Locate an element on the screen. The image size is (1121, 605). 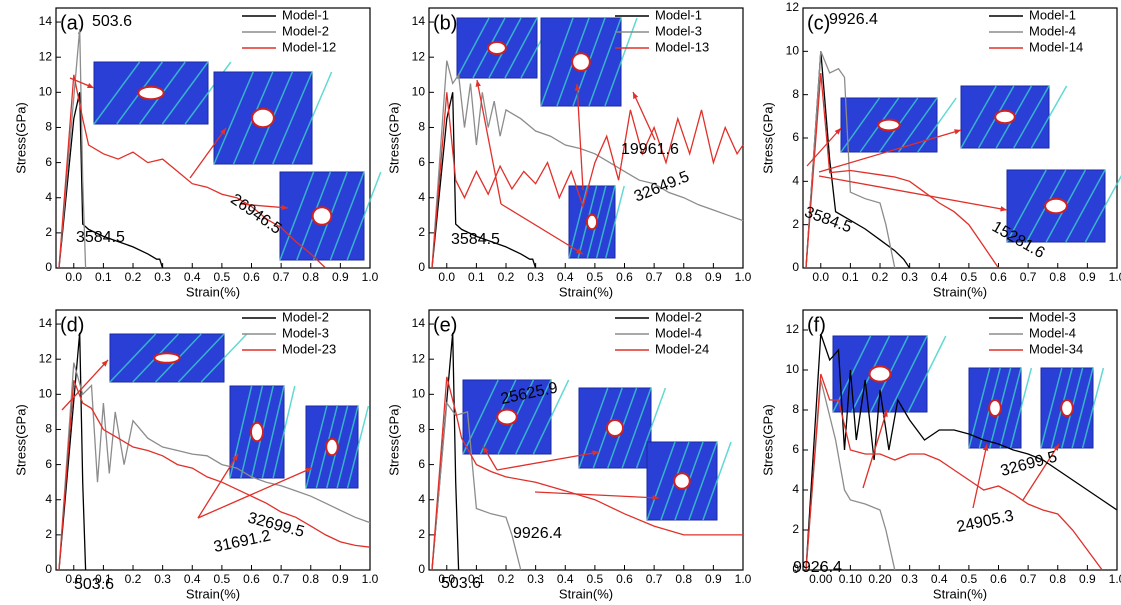
legend-label: Model-2 is located at coordinates (678, 316).